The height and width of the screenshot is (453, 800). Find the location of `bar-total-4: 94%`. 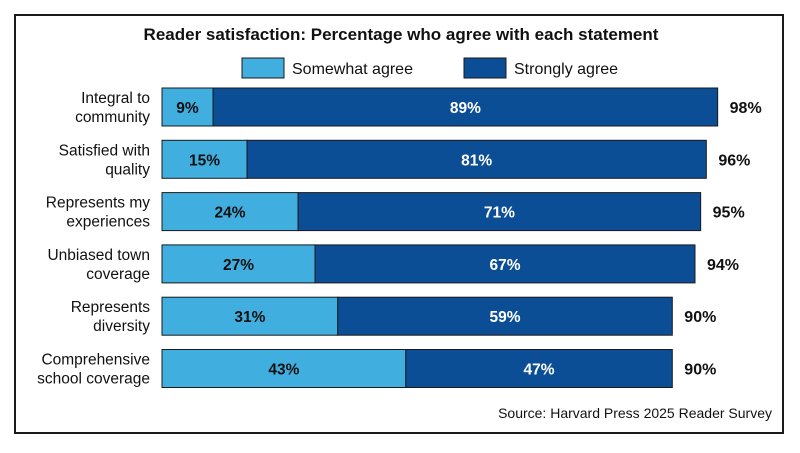

bar-total-4: 94% is located at coordinates (723, 265).